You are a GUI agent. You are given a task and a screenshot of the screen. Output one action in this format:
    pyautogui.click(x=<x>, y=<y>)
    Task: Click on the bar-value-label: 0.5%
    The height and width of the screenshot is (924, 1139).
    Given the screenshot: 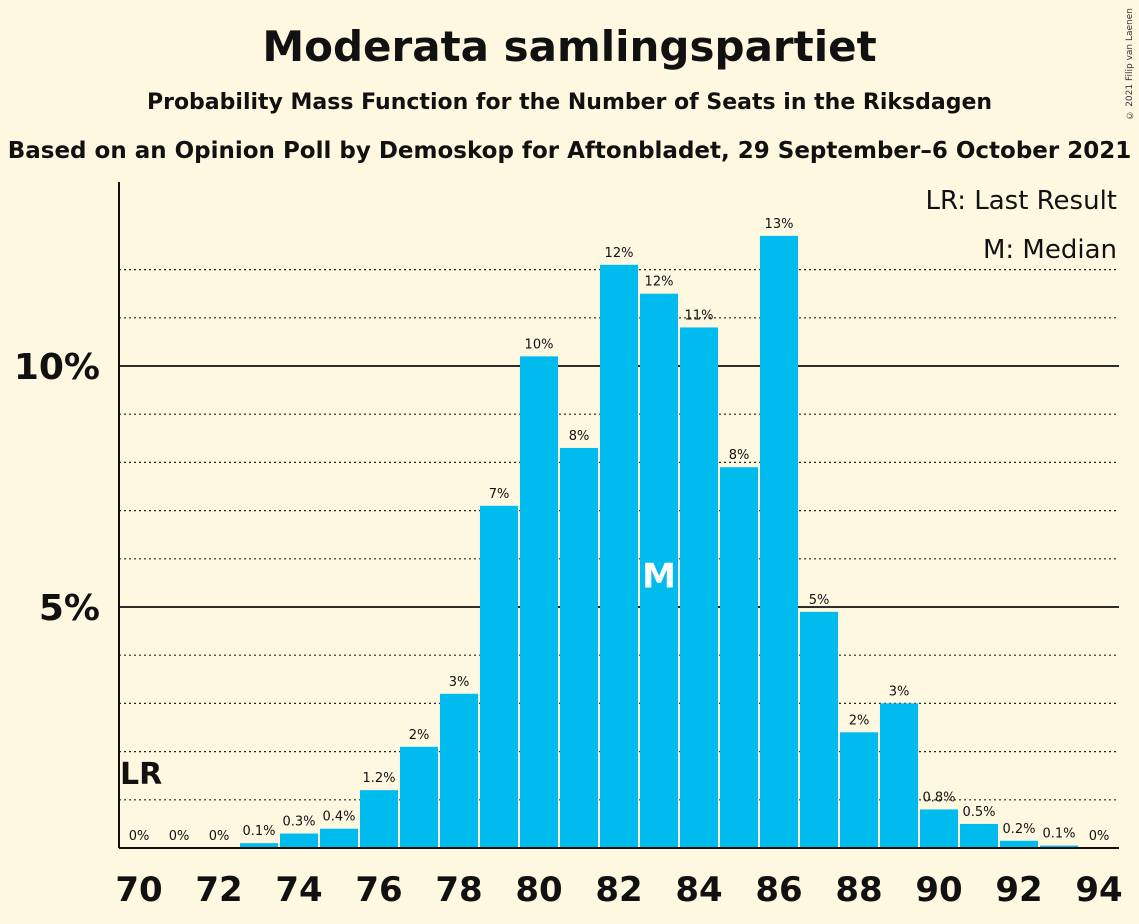 What is the action you would take?
    pyautogui.click(x=978, y=812)
    